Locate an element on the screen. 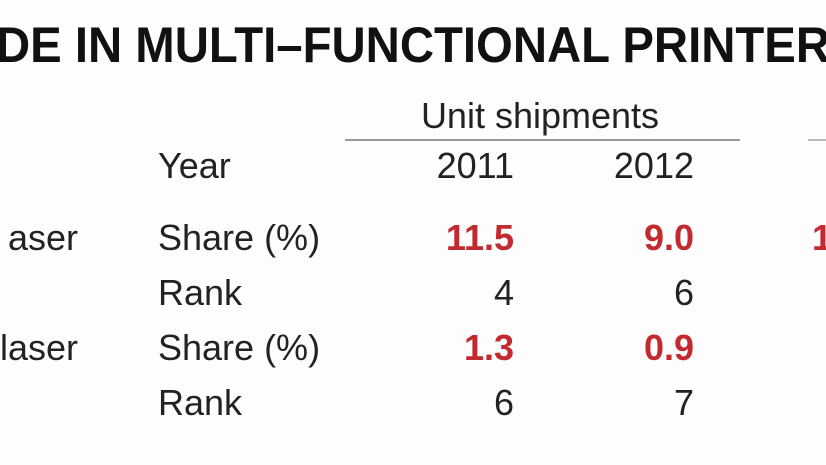 This screenshot has width=826, height=465. cell-value: 9.0 is located at coordinates (669, 237).